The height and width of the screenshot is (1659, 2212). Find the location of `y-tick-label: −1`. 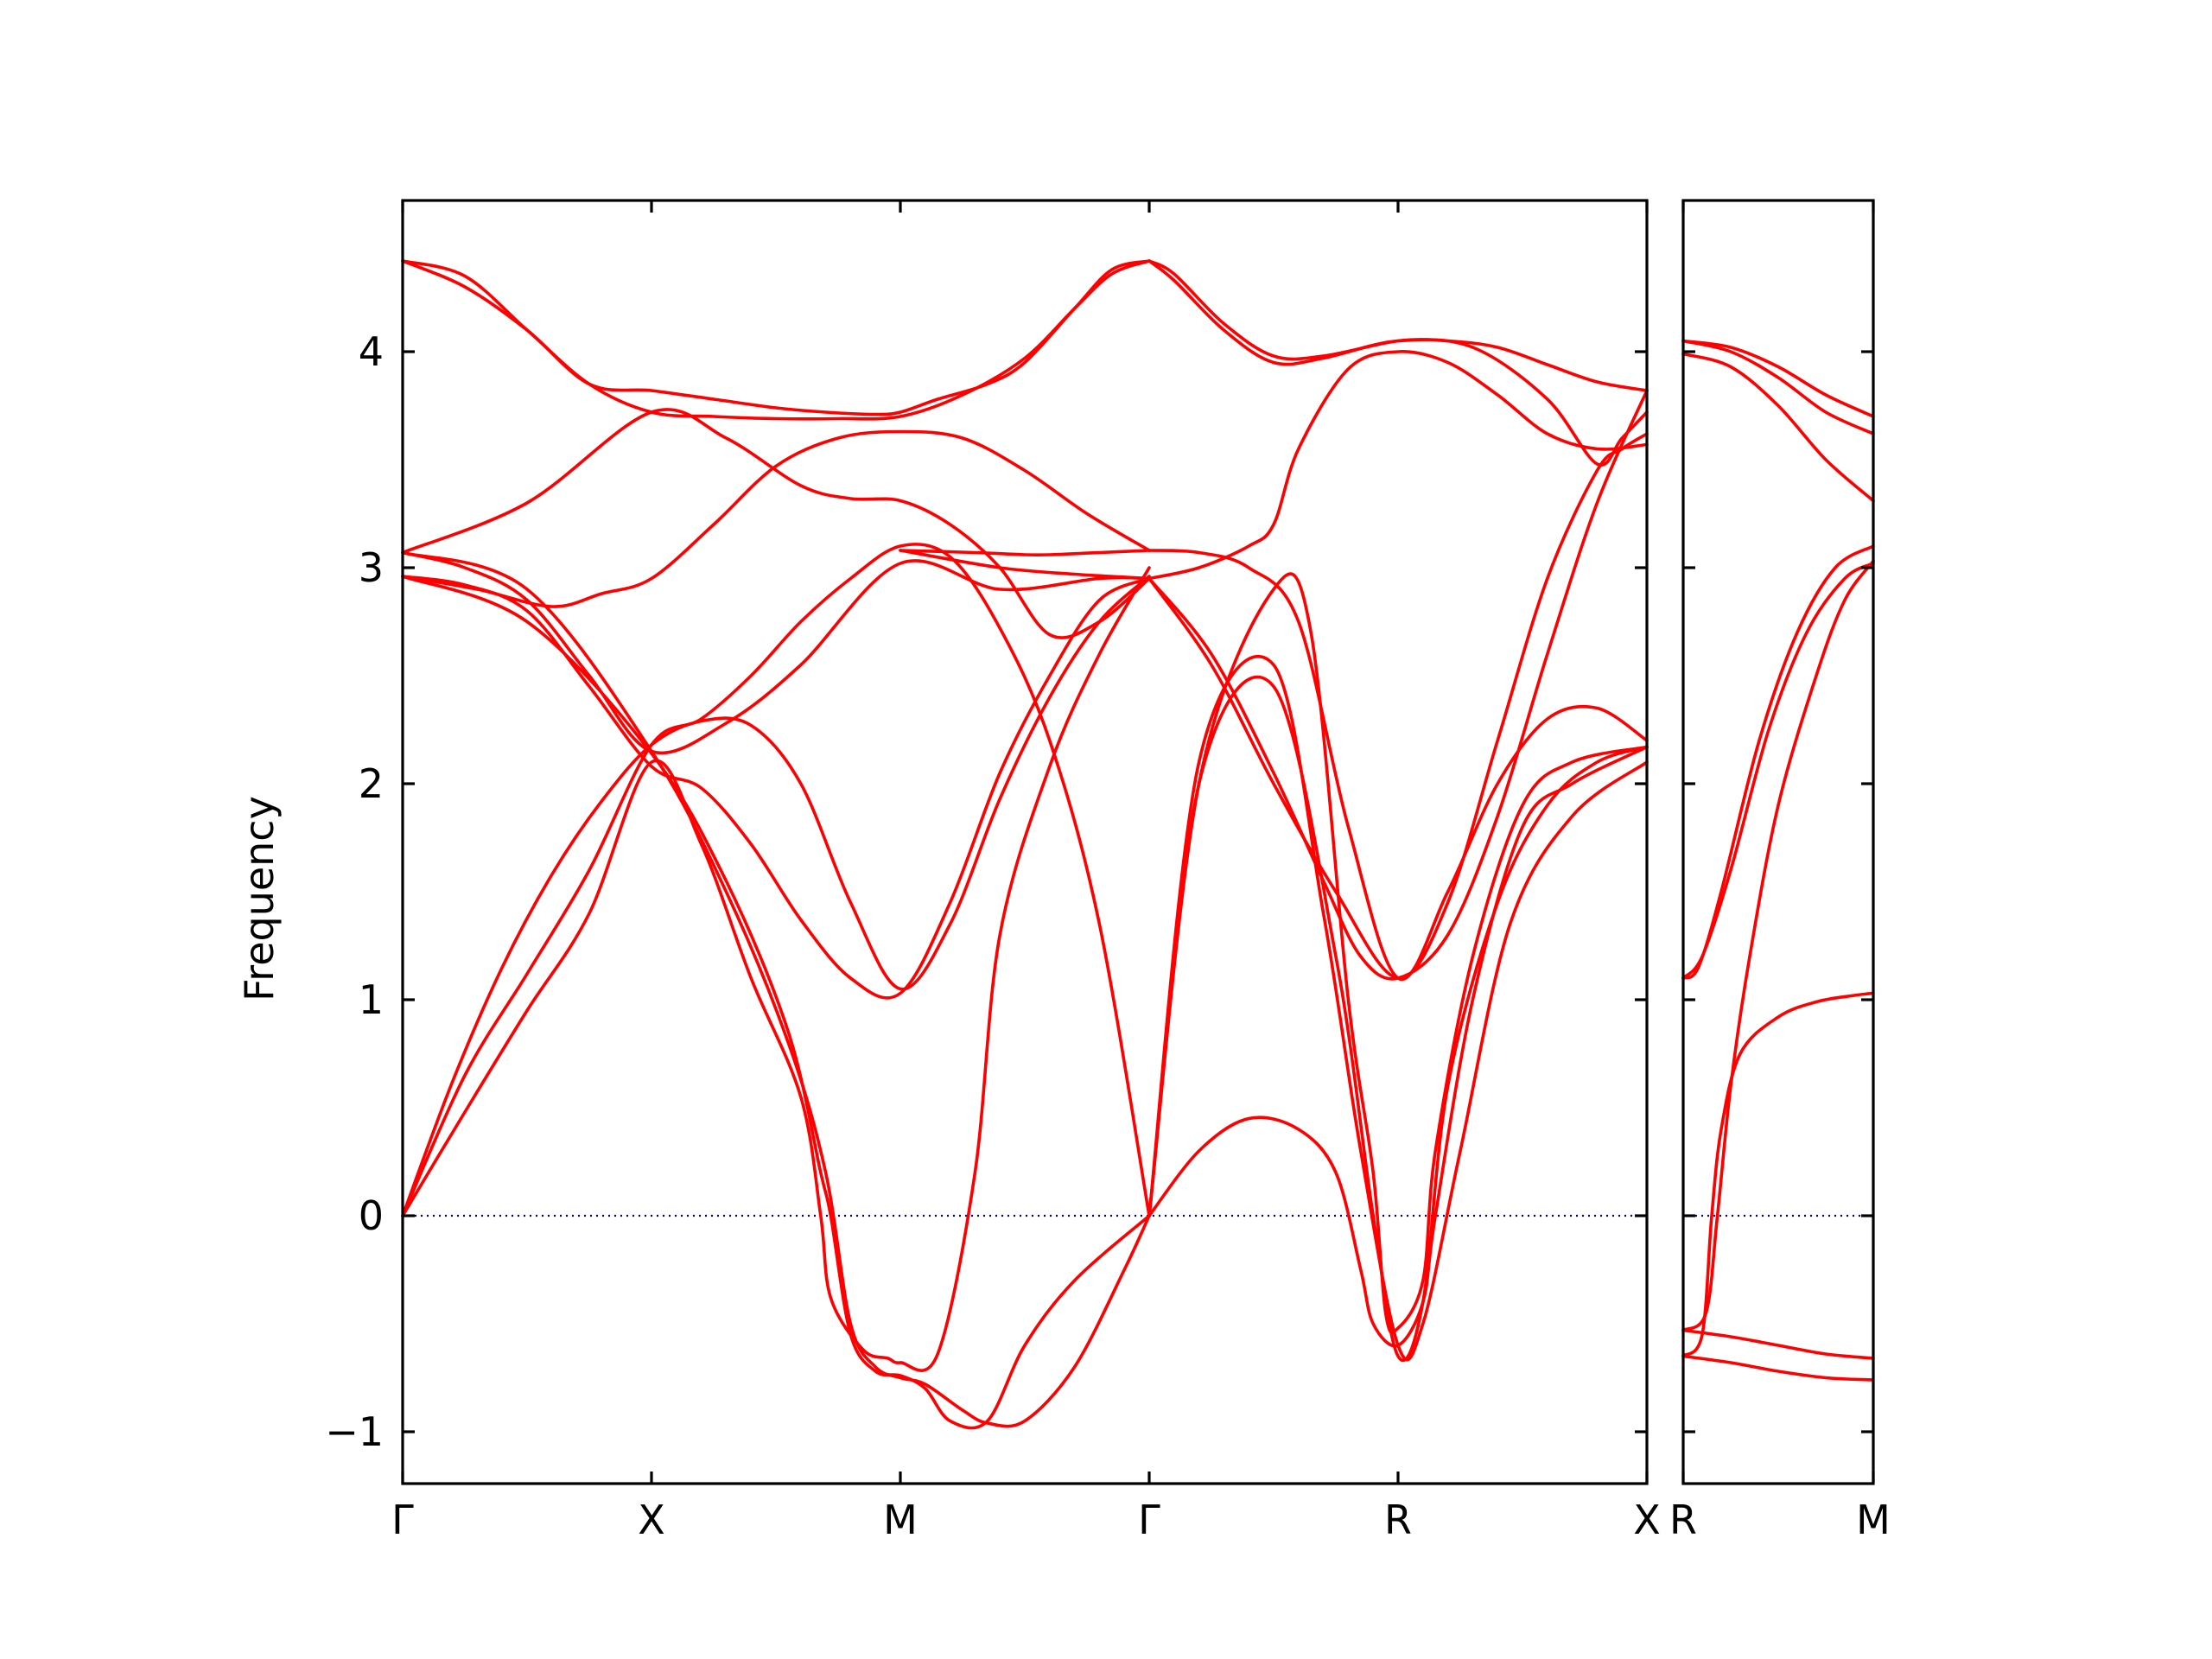

y-tick-label: −1 is located at coordinates (354, 1431).